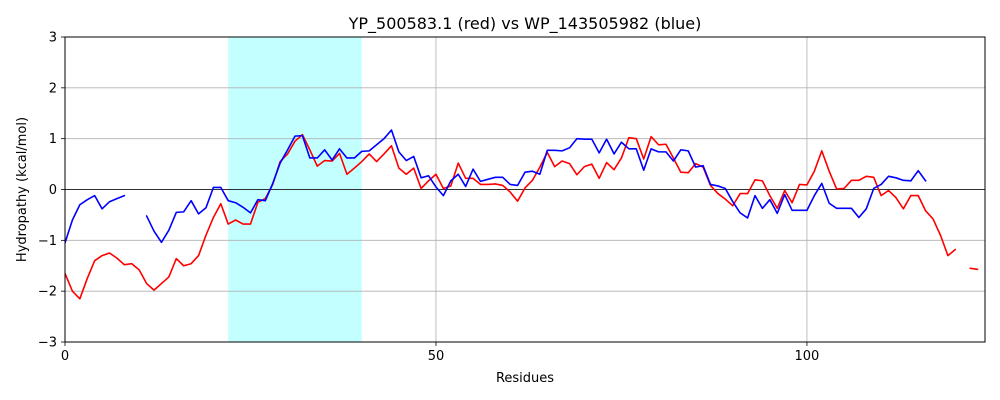  Describe the element at coordinates (47, 292) in the screenshot. I see `y-tick-label: −2` at that location.